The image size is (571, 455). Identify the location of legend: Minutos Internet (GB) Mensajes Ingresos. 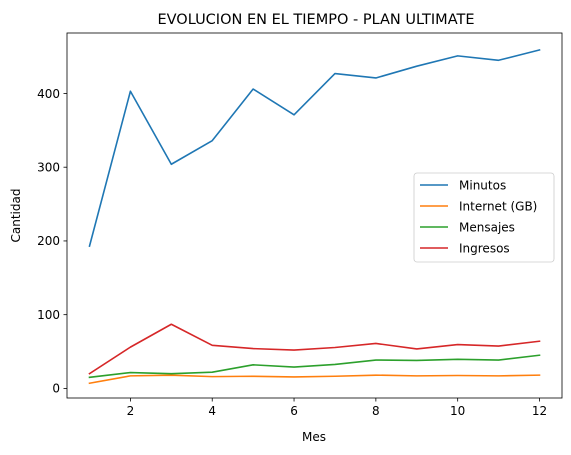
(484, 217).